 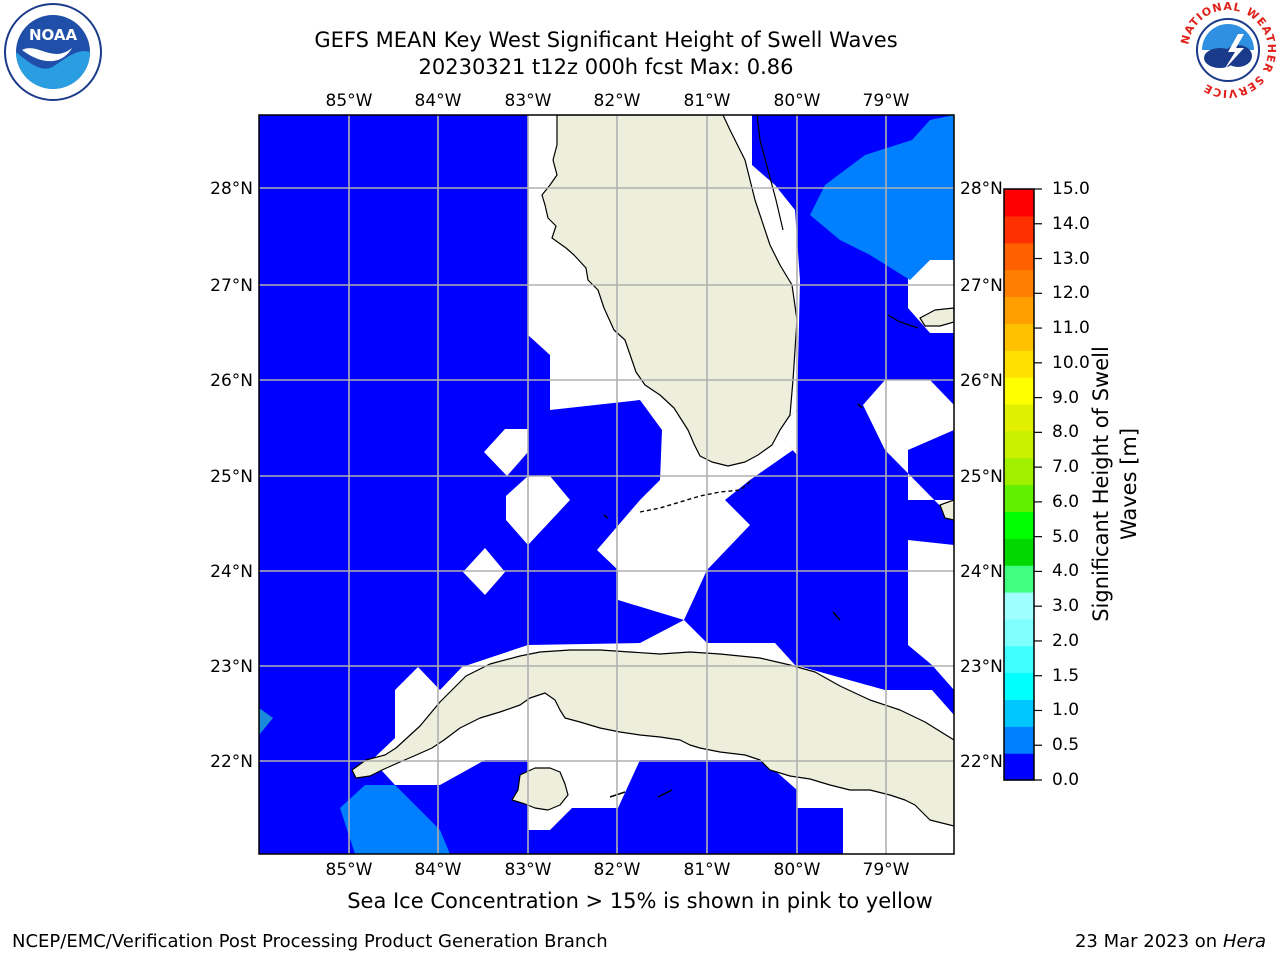 I want to click on colorbar-tick-label: 13.0, so click(x=1071, y=258).